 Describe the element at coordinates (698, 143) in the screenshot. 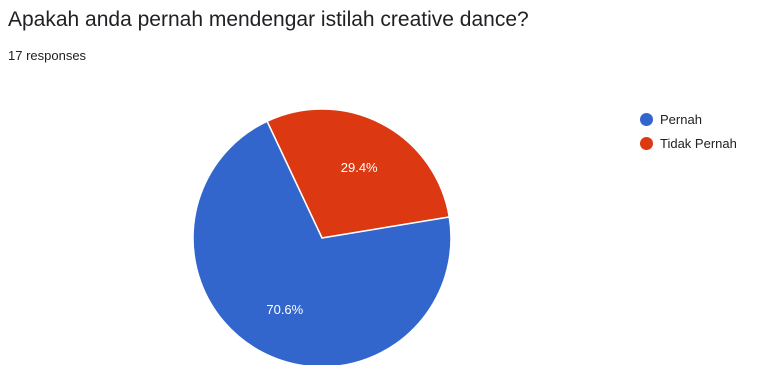

I see `legend-label: Tidak Pernah` at that location.